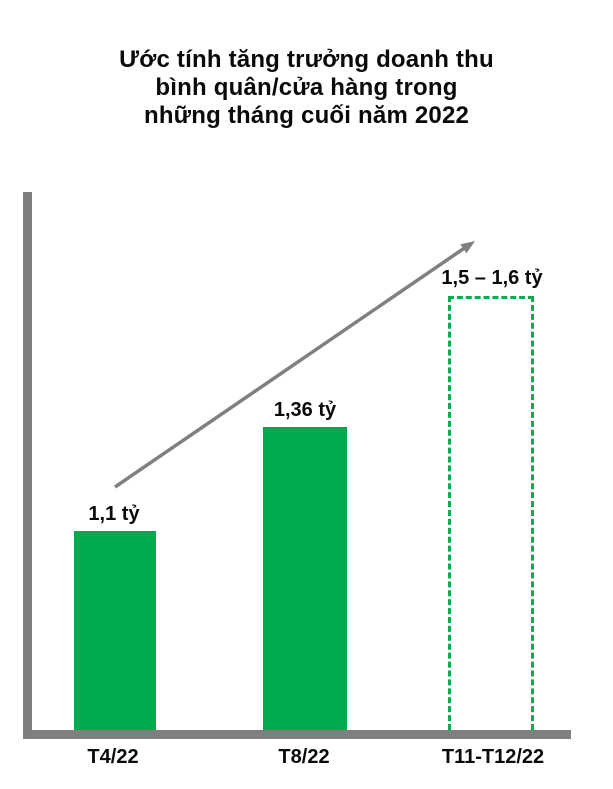 This screenshot has height=789, width=613. I want to click on x-axis, so click(297, 734).